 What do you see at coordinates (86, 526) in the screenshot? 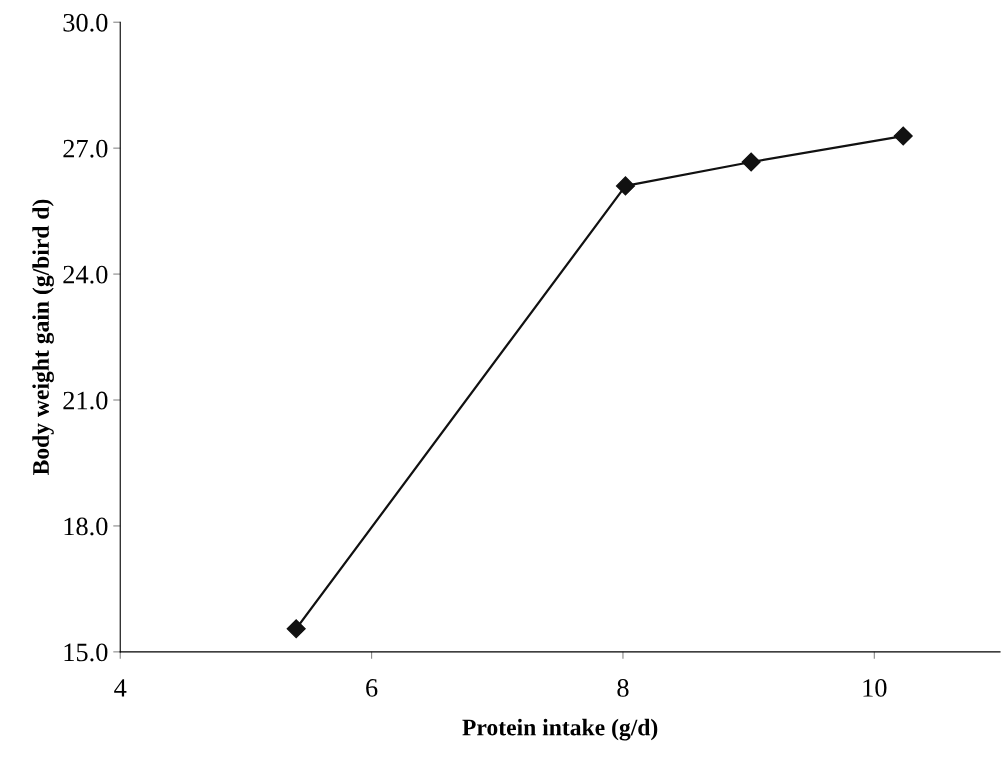
I see `y-tick-label: 18.0` at bounding box center [86, 526].